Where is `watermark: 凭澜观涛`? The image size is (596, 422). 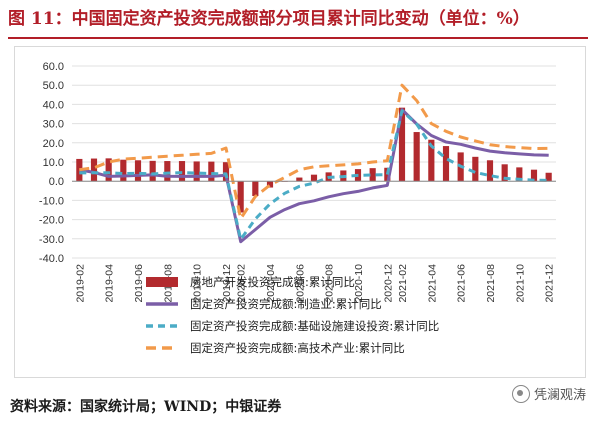
watermark: 凭澜观涛 is located at coordinates (548, 393).